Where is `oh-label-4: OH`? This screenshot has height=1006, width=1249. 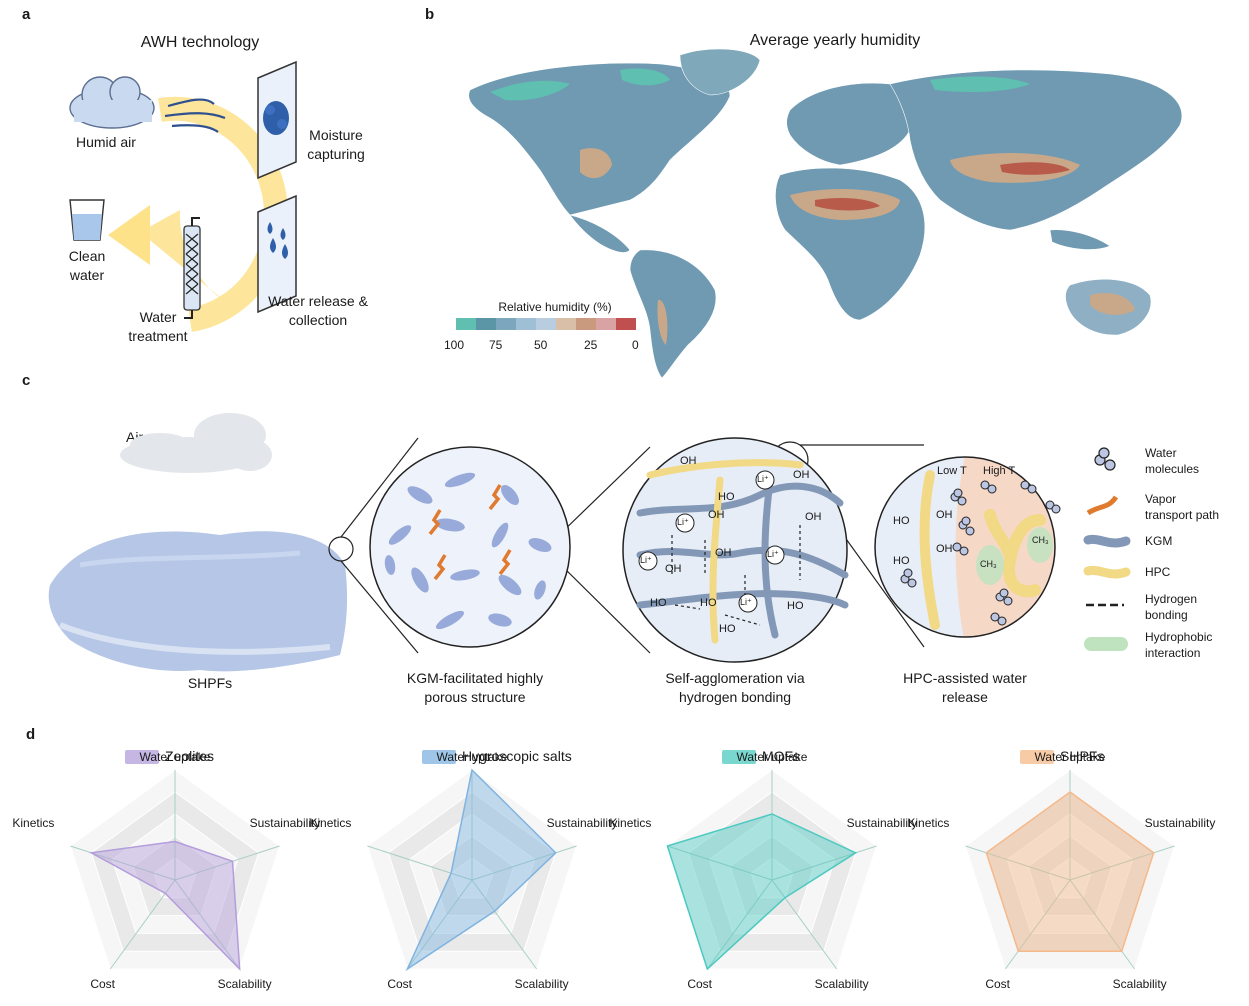 oh-label-4: OH is located at coordinates (813, 517).